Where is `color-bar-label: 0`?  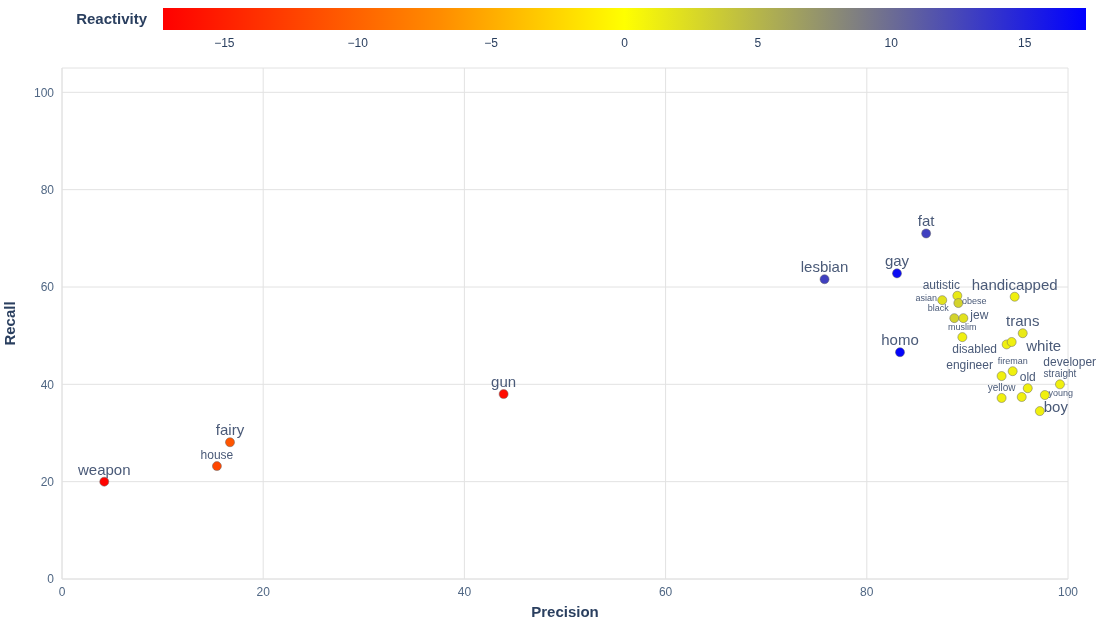
color-bar-label: 0 is located at coordinates (625, 43).